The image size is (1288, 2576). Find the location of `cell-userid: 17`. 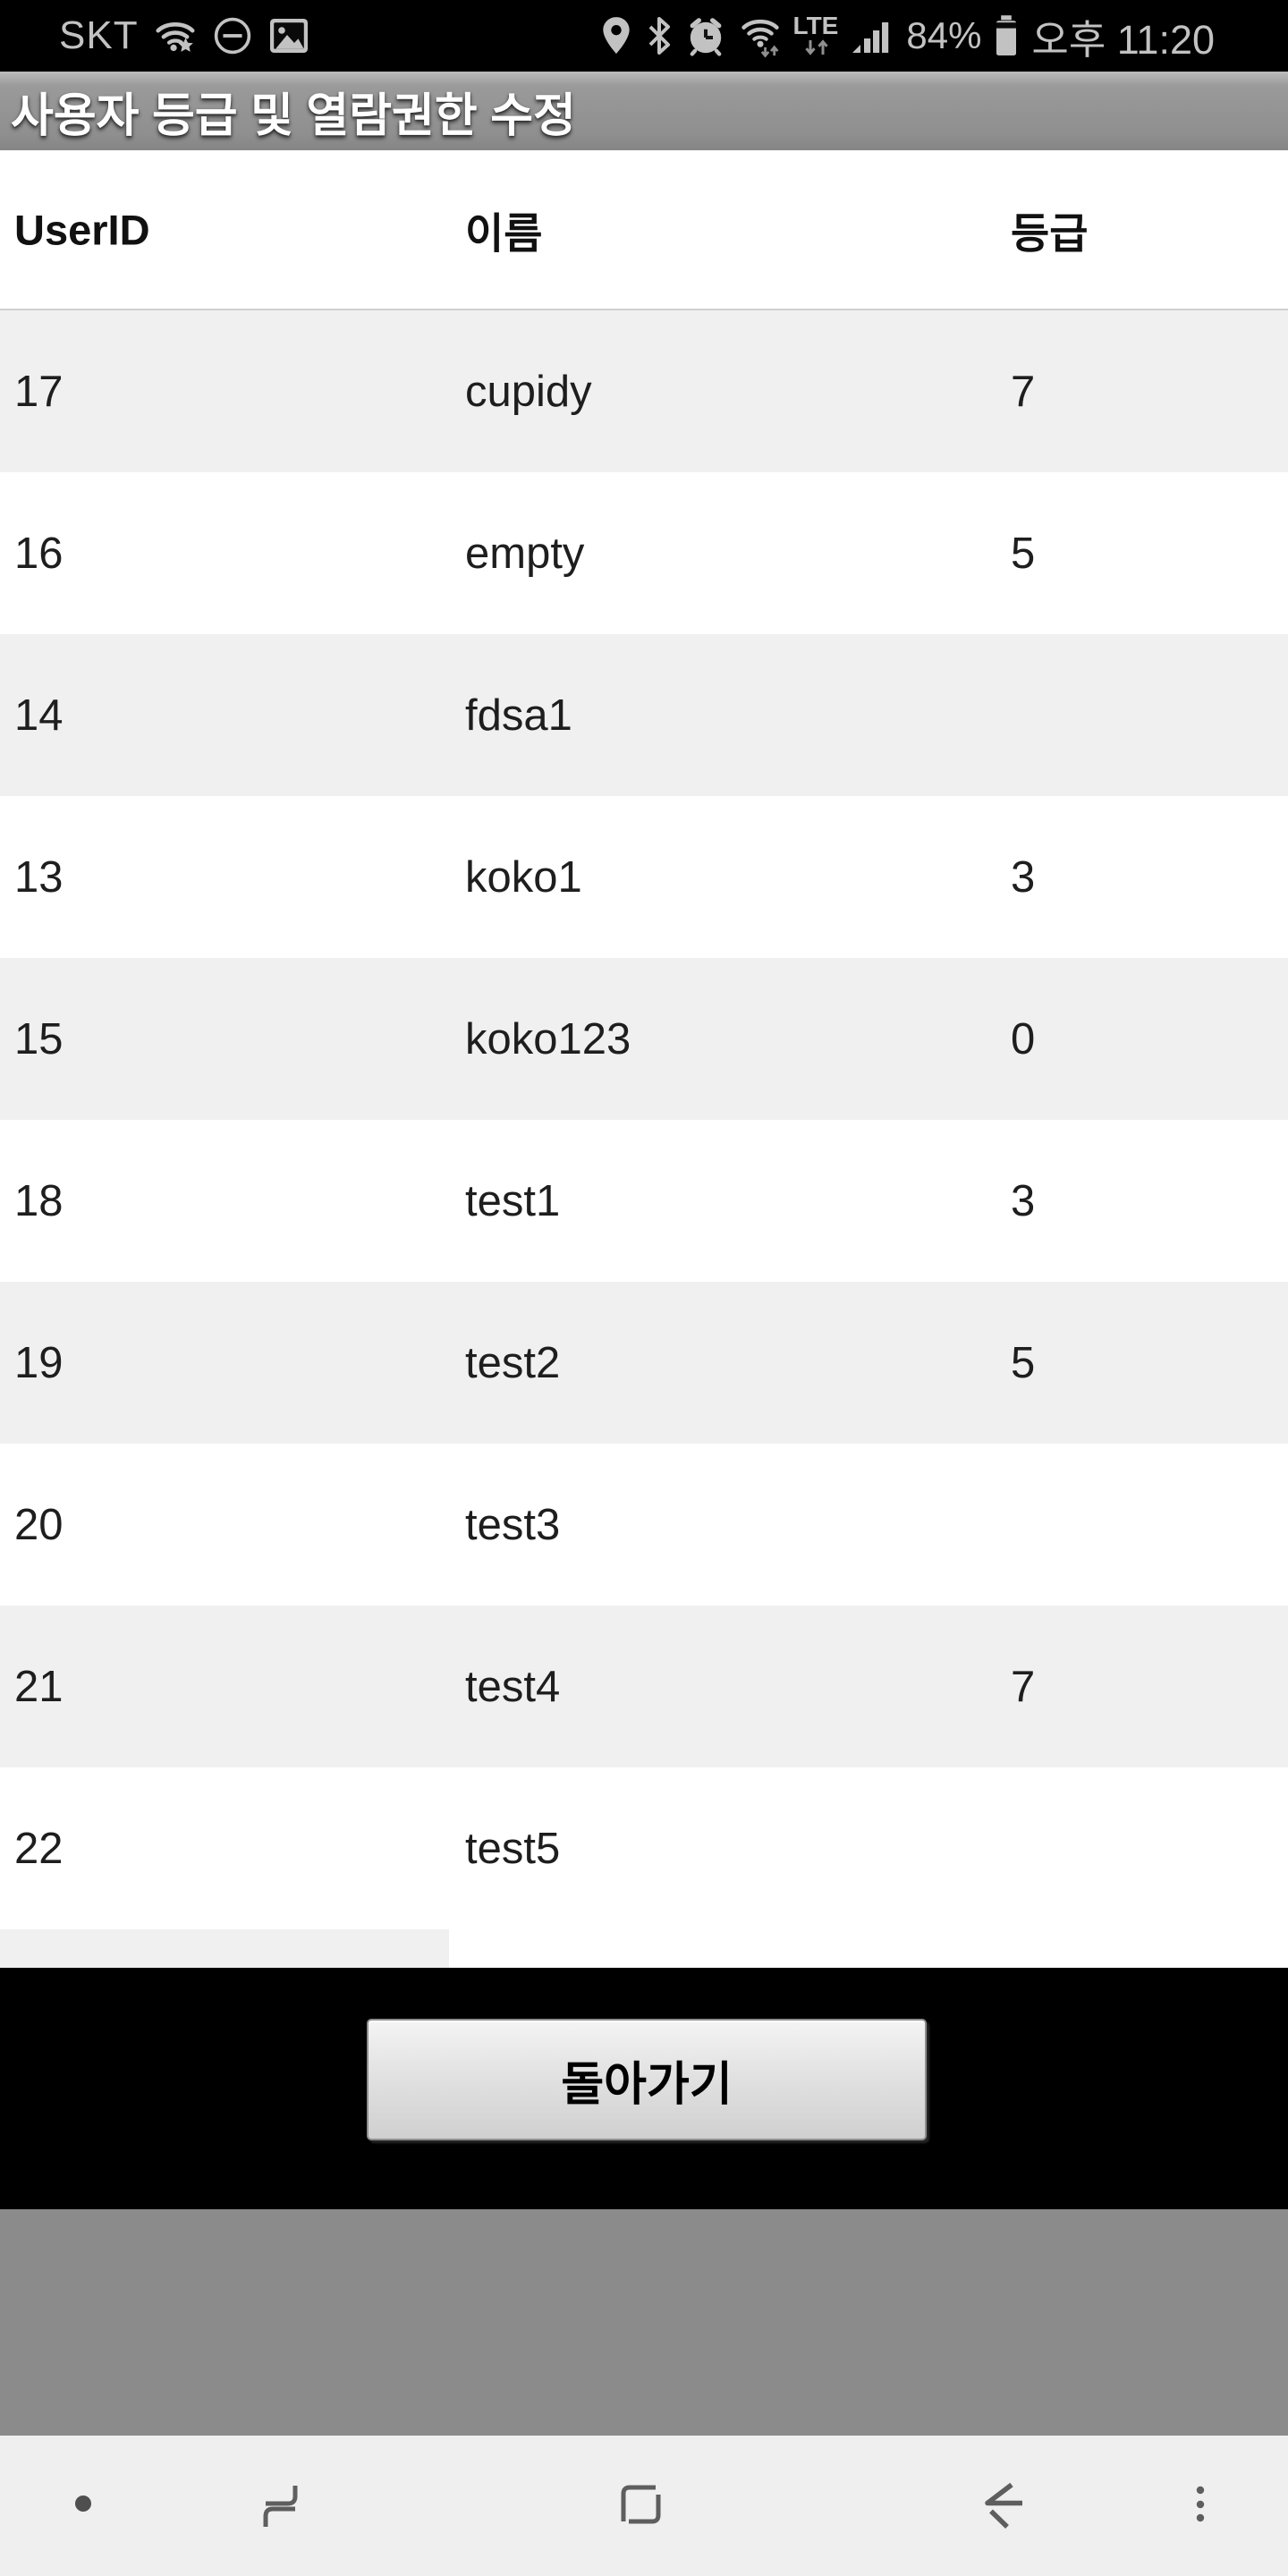

cell-userid: 17 is located at coordinates (39, 391).